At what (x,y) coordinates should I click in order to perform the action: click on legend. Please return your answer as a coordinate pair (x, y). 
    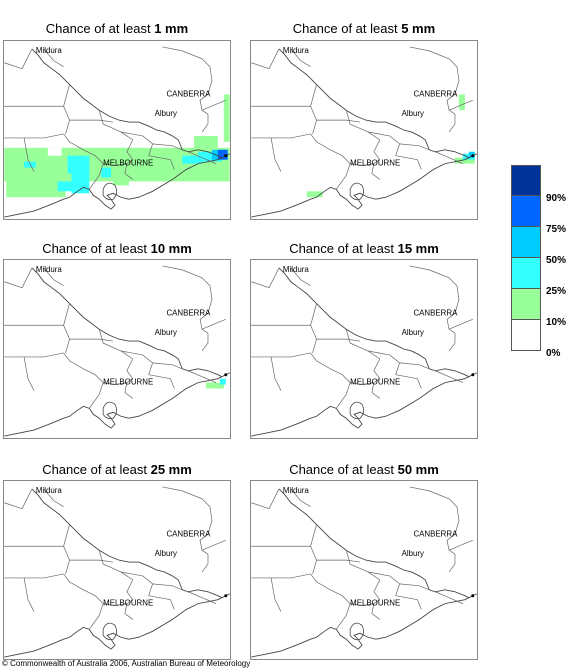
    Looking at the image, I should click on (526, 258).